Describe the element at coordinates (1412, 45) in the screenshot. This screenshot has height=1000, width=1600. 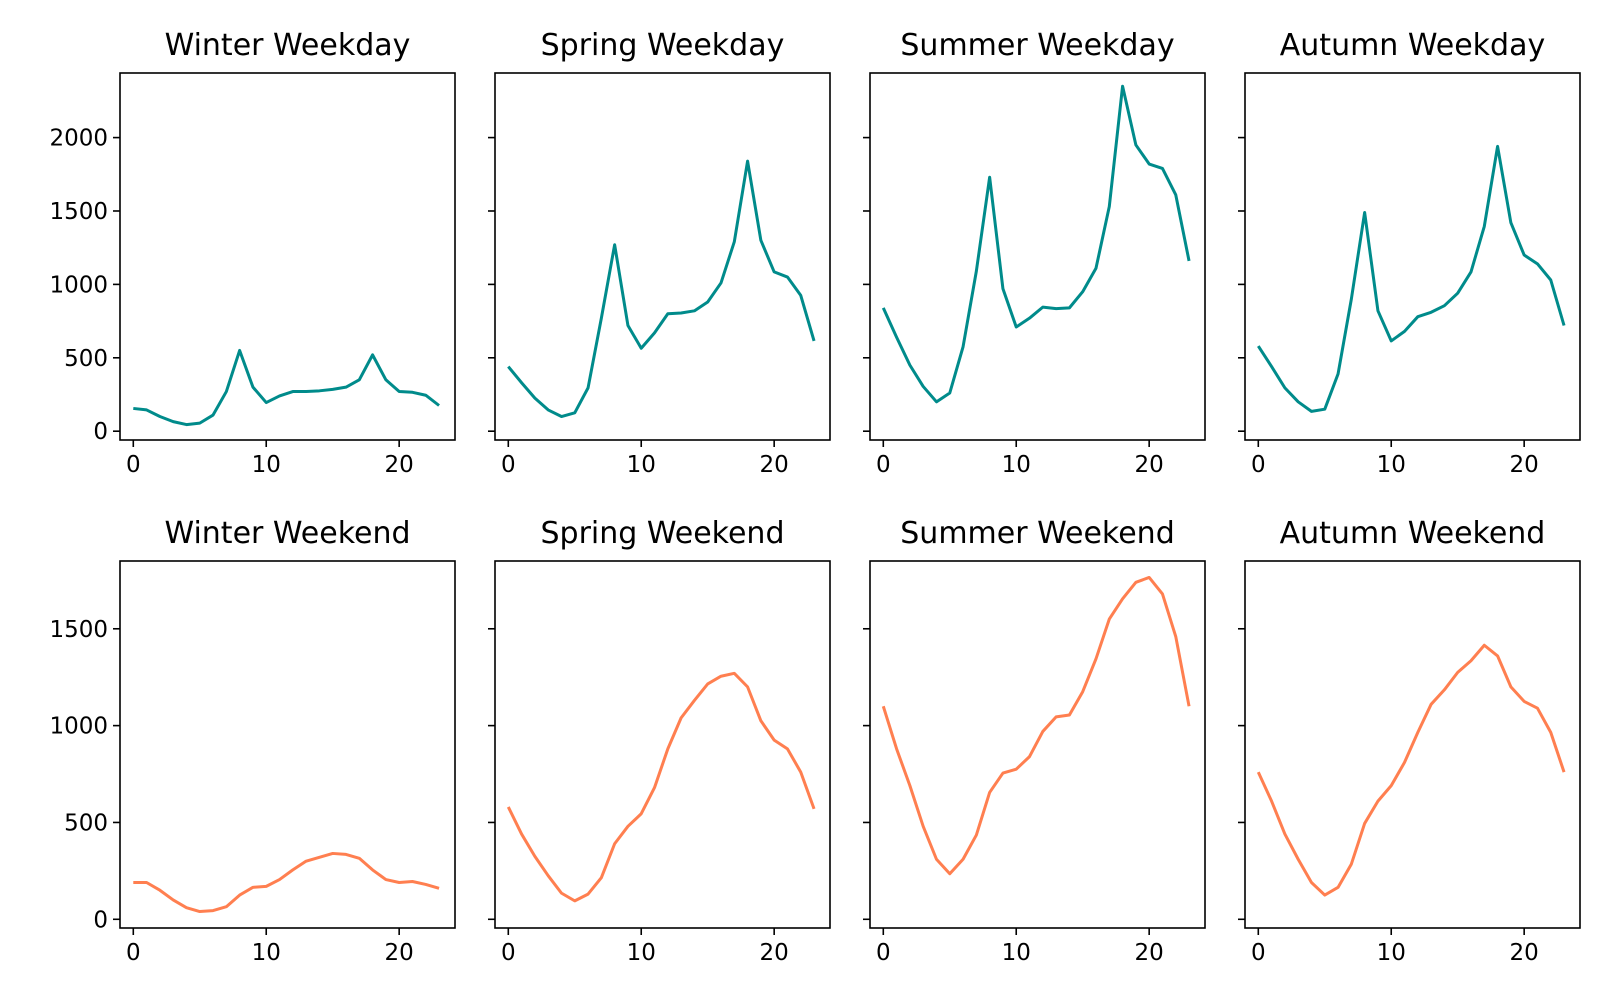
I see `panel-title: Autumn Weekday` at that location.